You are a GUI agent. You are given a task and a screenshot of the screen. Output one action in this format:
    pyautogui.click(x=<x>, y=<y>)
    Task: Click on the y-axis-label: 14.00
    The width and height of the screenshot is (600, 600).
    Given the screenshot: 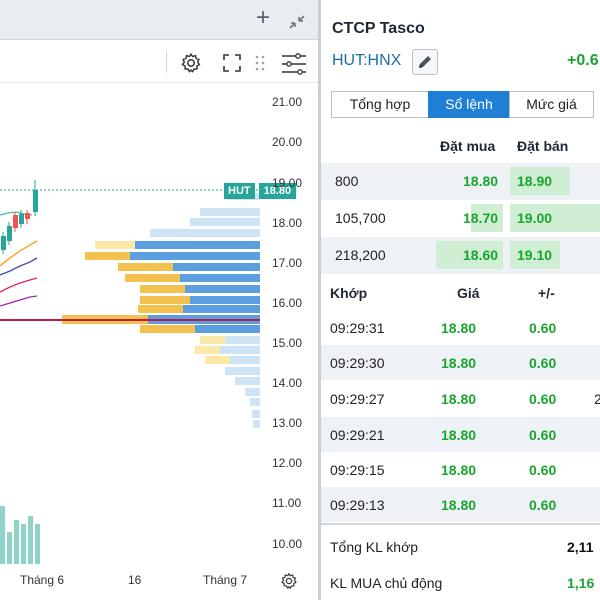 What is the action you would take?
    pyautogui.click(x=287, y=383)
    